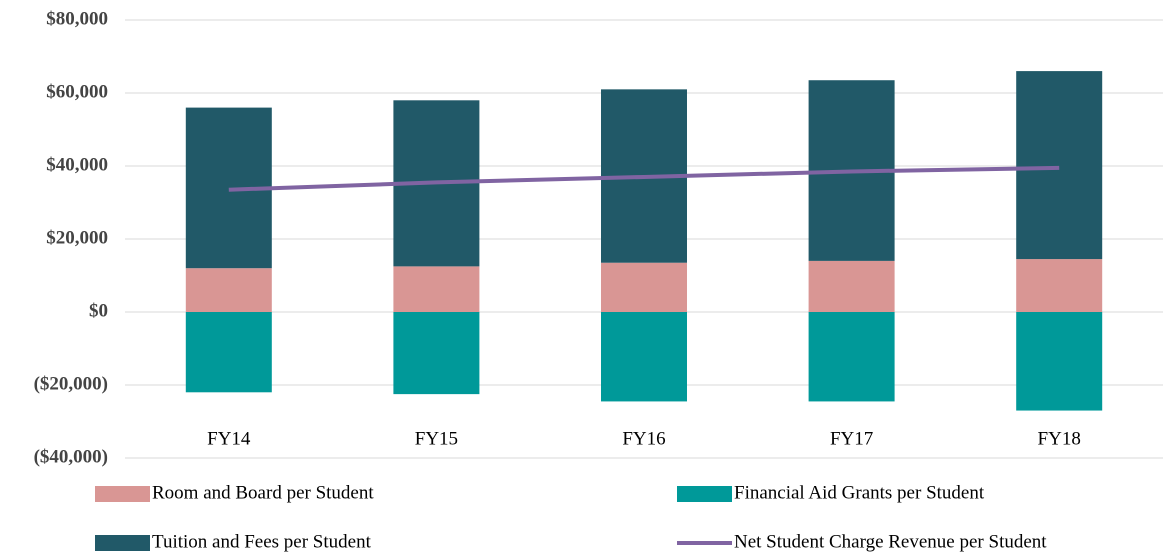 The image size is (1165, 556). I want to click on legend-label: Tuition and Fees per Student, so click(262, 541).